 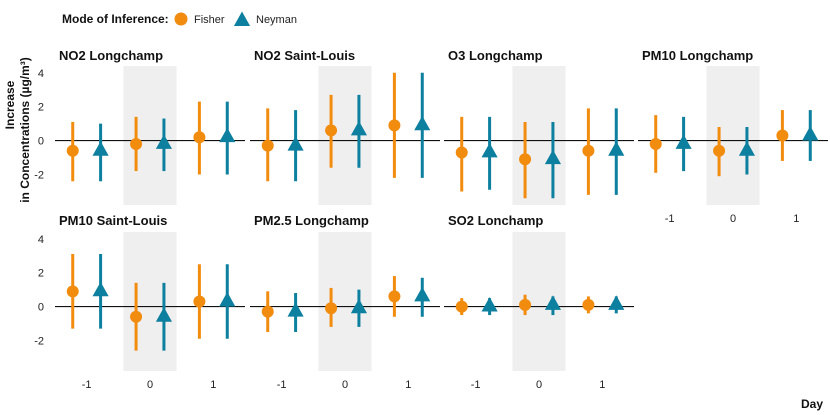 I want to click on panel: NO2 Longchamp 4 2 0 -2, so click(x=139, y=126).